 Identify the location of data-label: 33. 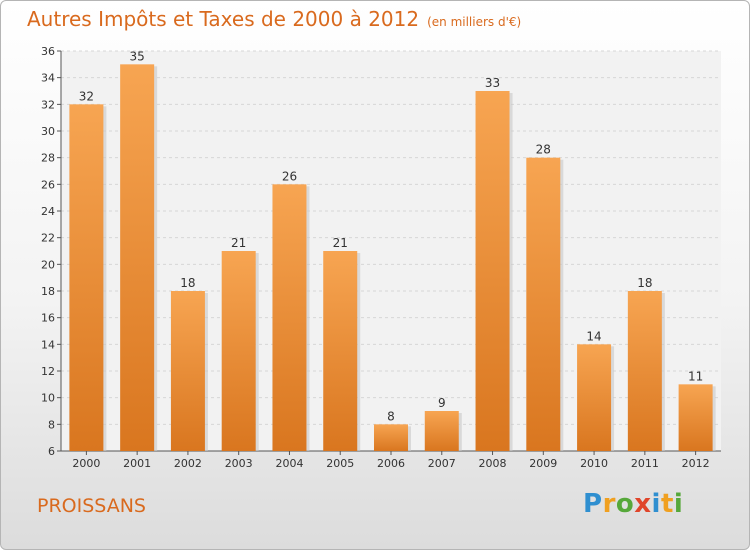
(492, 83).